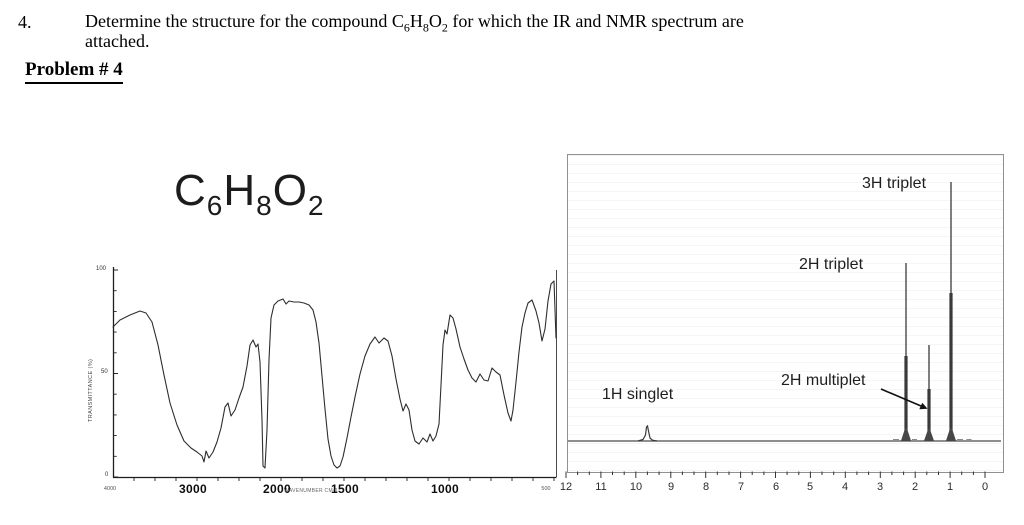 The height and width of the screenshot is (525, 1024). I want to click on nmr-label-3h-triplet: 3H triplet, so click(894, 183).